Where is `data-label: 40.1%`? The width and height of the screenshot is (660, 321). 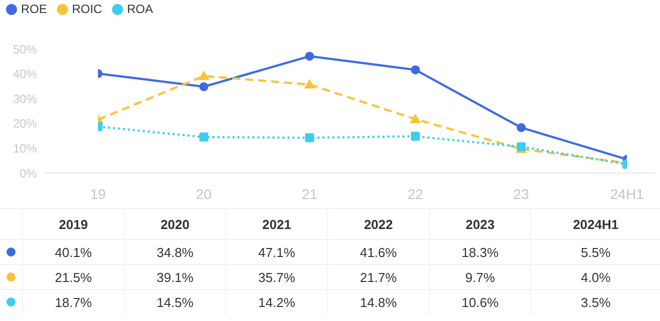 data-label: 40.1% is located at coordinates (73, 252).